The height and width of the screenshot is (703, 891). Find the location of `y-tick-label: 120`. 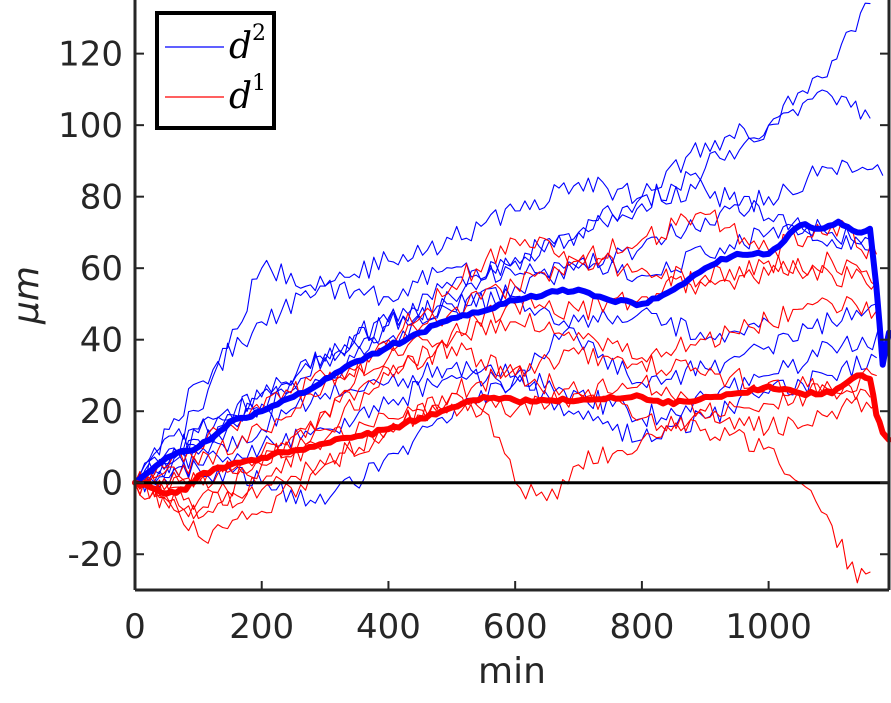

y-tick-label: 120 is located at coordinates (90, 55).